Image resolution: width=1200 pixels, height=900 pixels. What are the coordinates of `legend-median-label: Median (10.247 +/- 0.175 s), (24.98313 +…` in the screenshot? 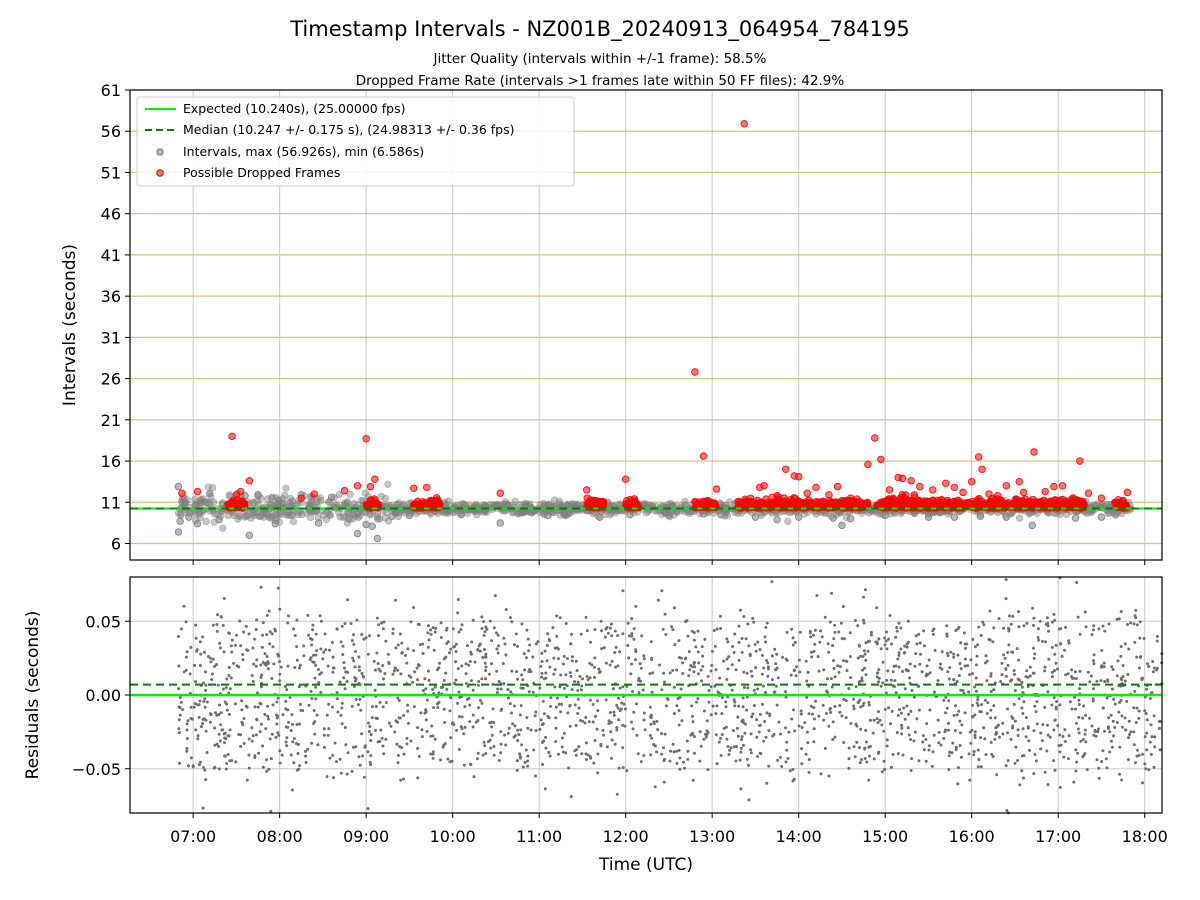 It's located at (348, 129).